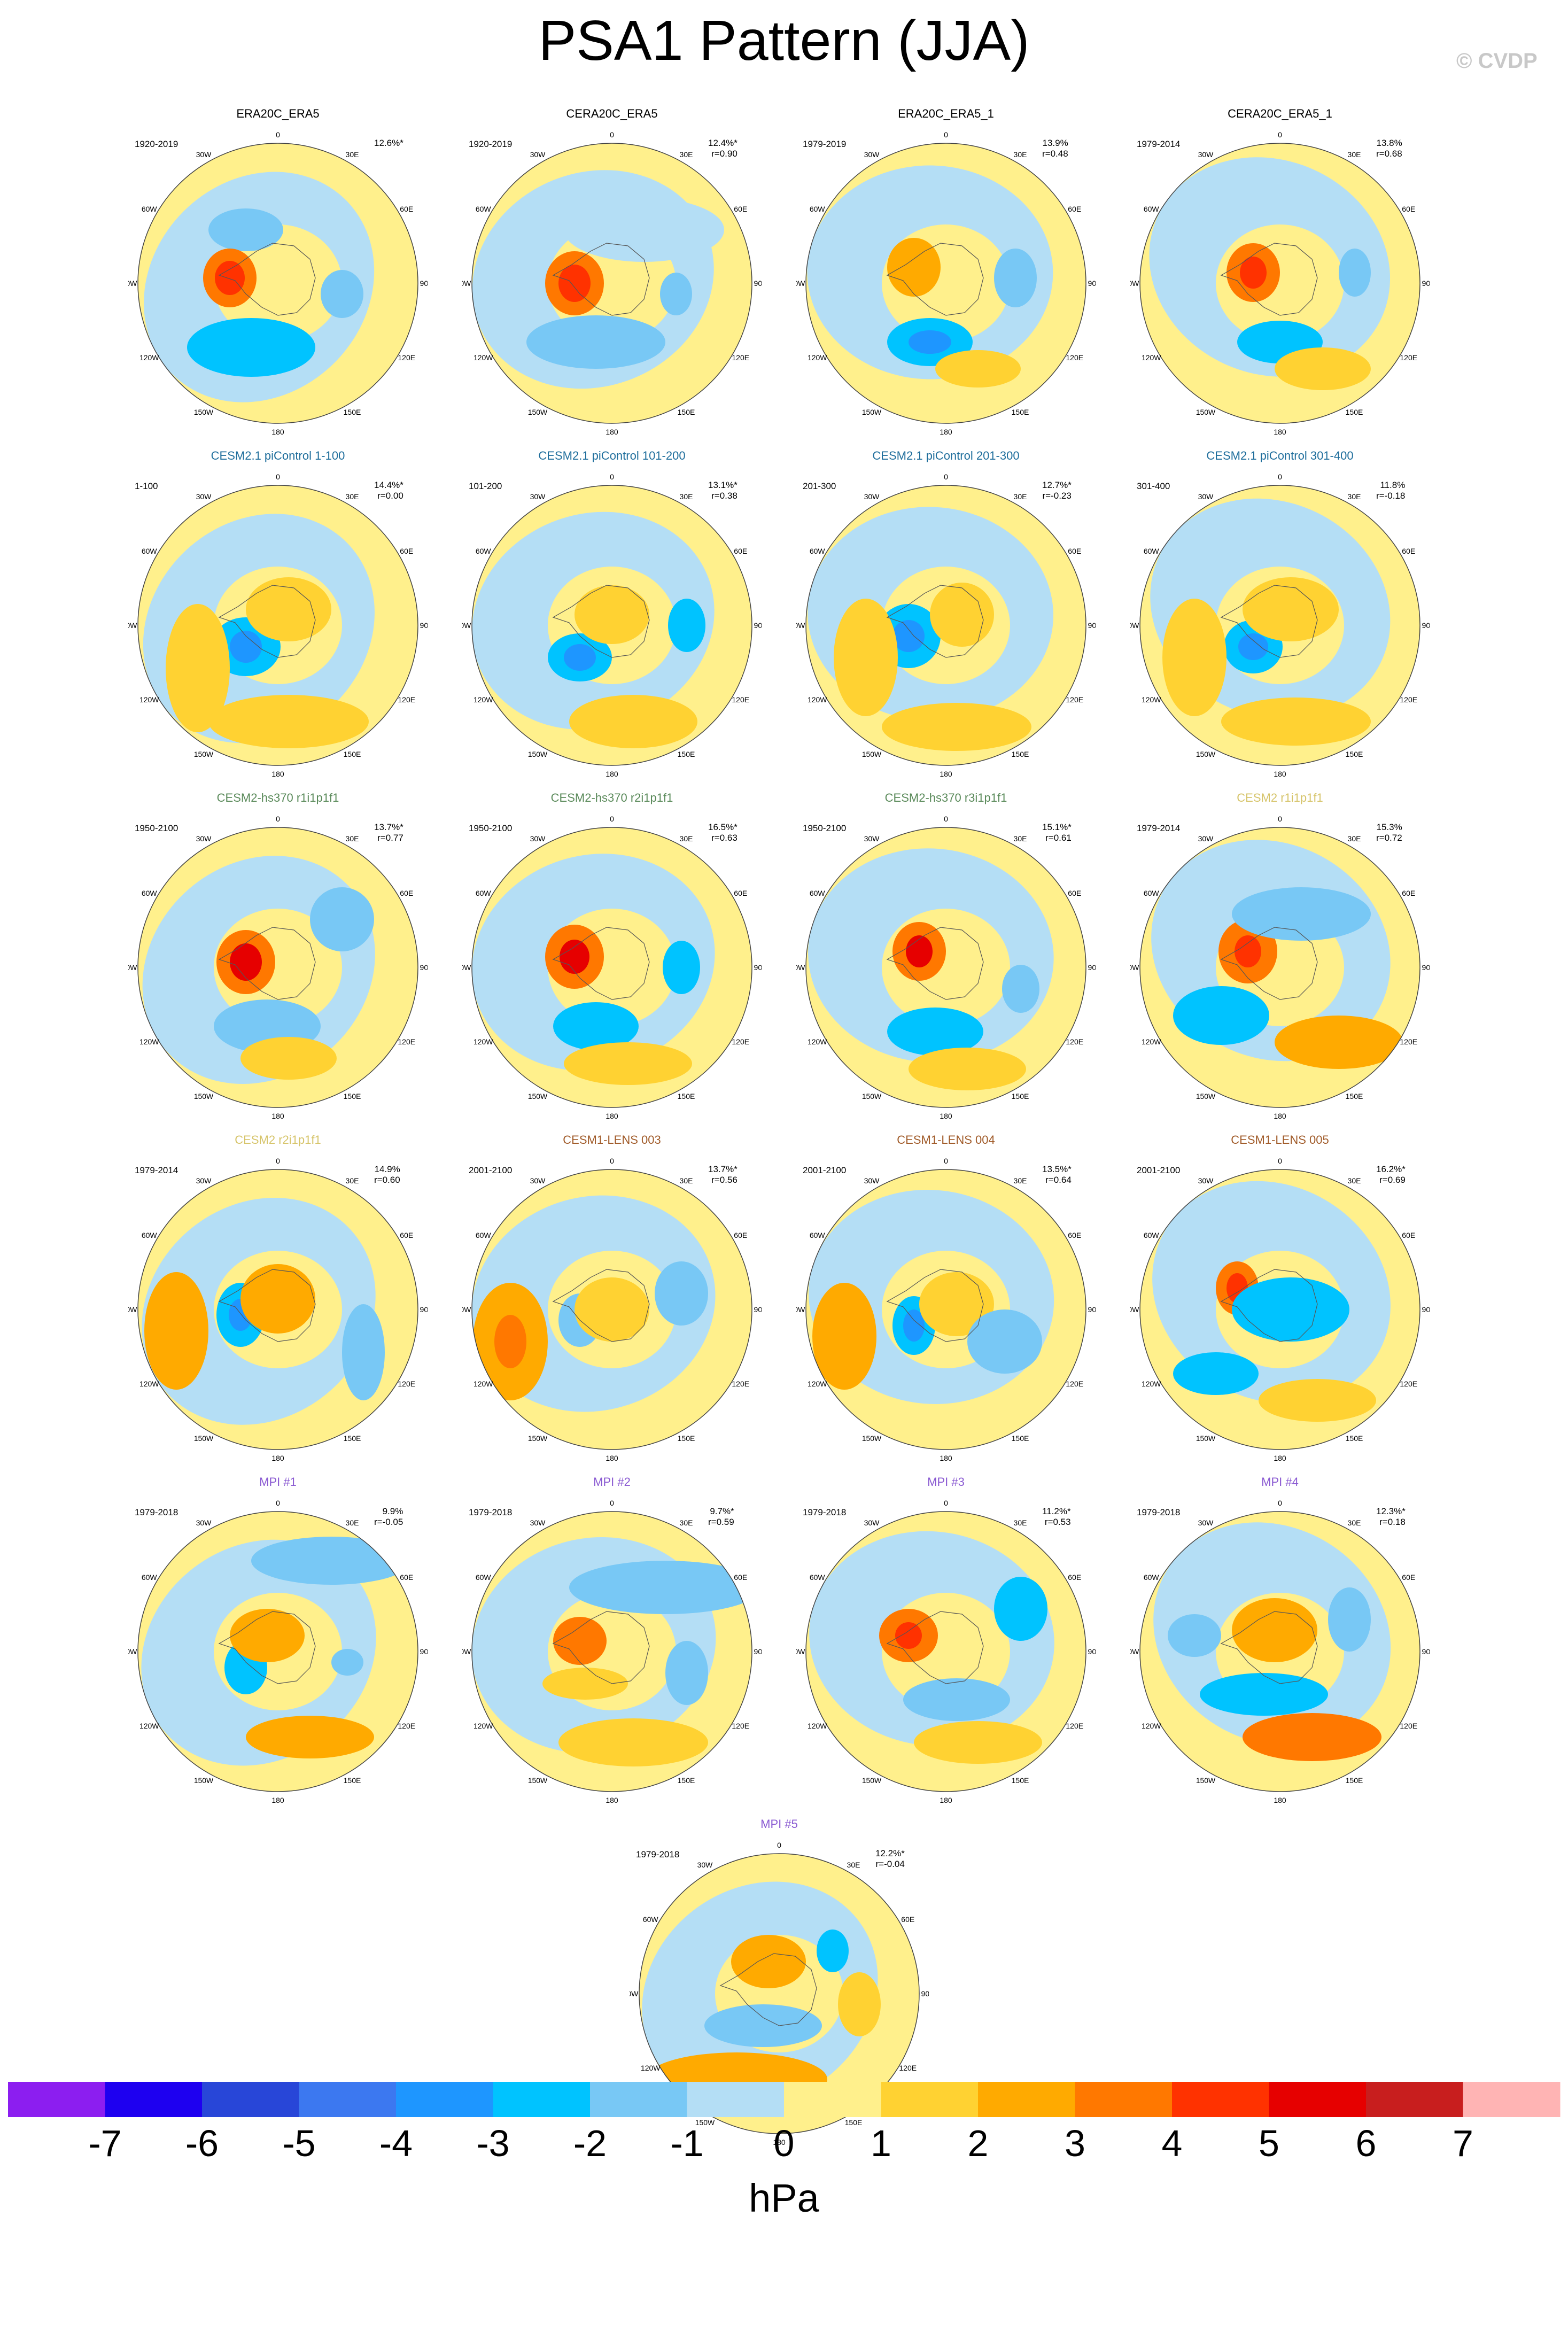 The image size is (1568, 2348). Describe the element at coordinates (820, 486) in the screenshot. I see `panel-period: 201-300` at that location.